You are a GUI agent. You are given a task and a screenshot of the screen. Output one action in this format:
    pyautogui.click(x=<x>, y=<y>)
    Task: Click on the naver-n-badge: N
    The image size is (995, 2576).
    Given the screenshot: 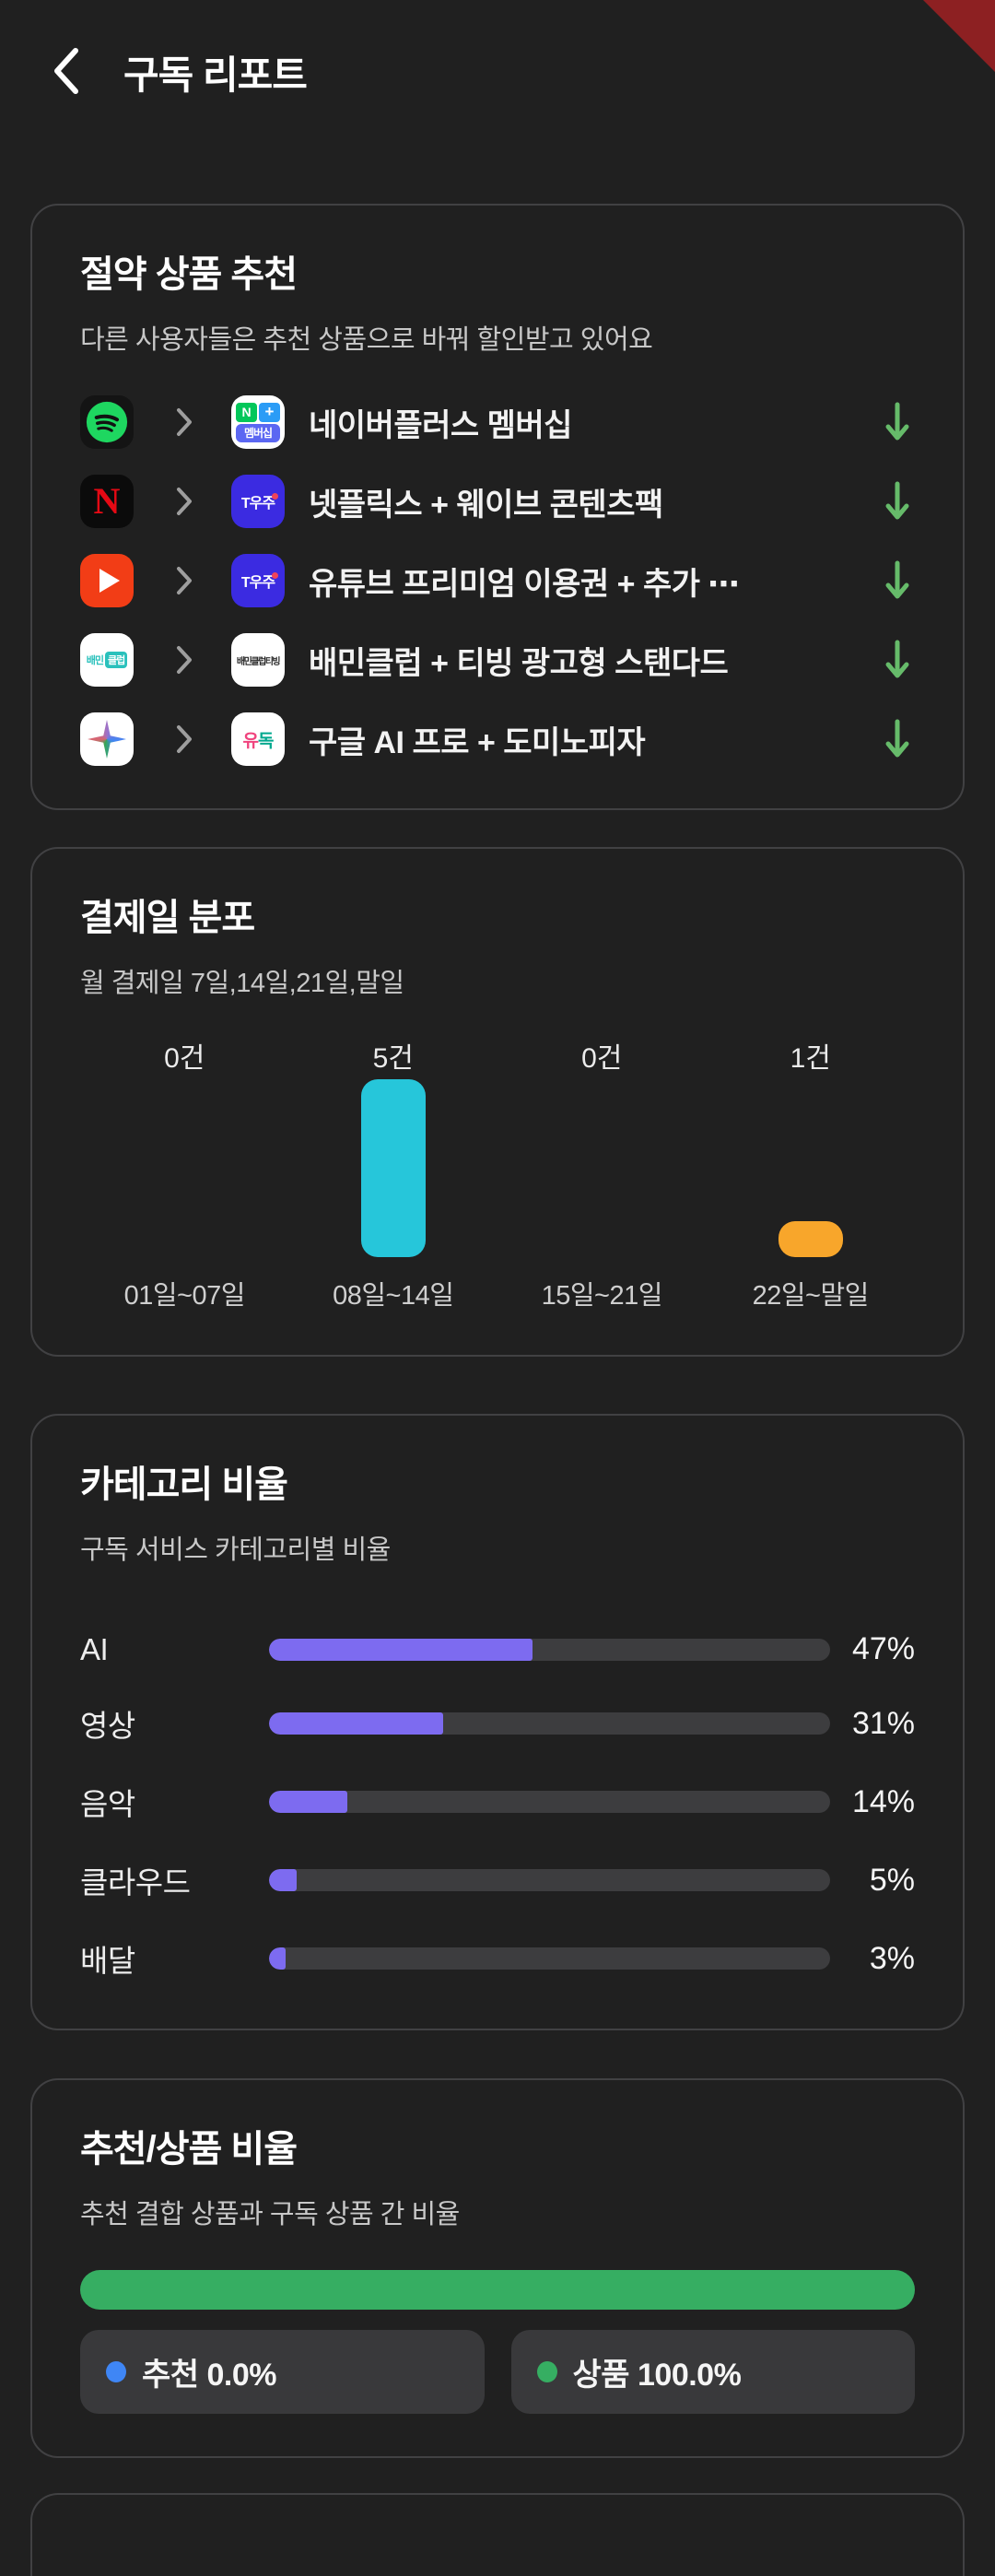 What is the action you would take?
    pyautogui.click(x=247, y=412)
    